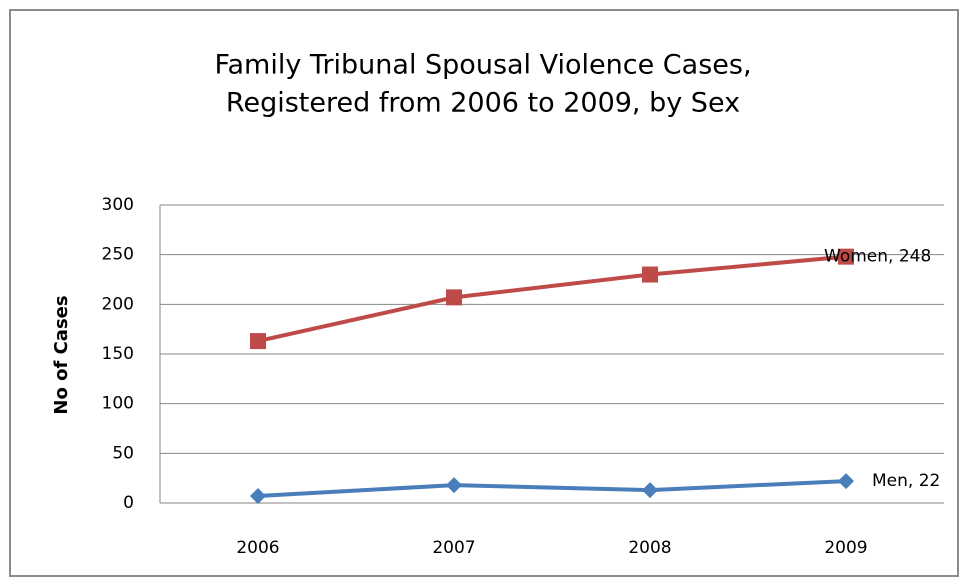 The image size is (963, 585). Describe the element at coordinates (482, 65) in the screenshot. I see `chart-title: Family Tribunal Spousal Violence Cases,` at that location.